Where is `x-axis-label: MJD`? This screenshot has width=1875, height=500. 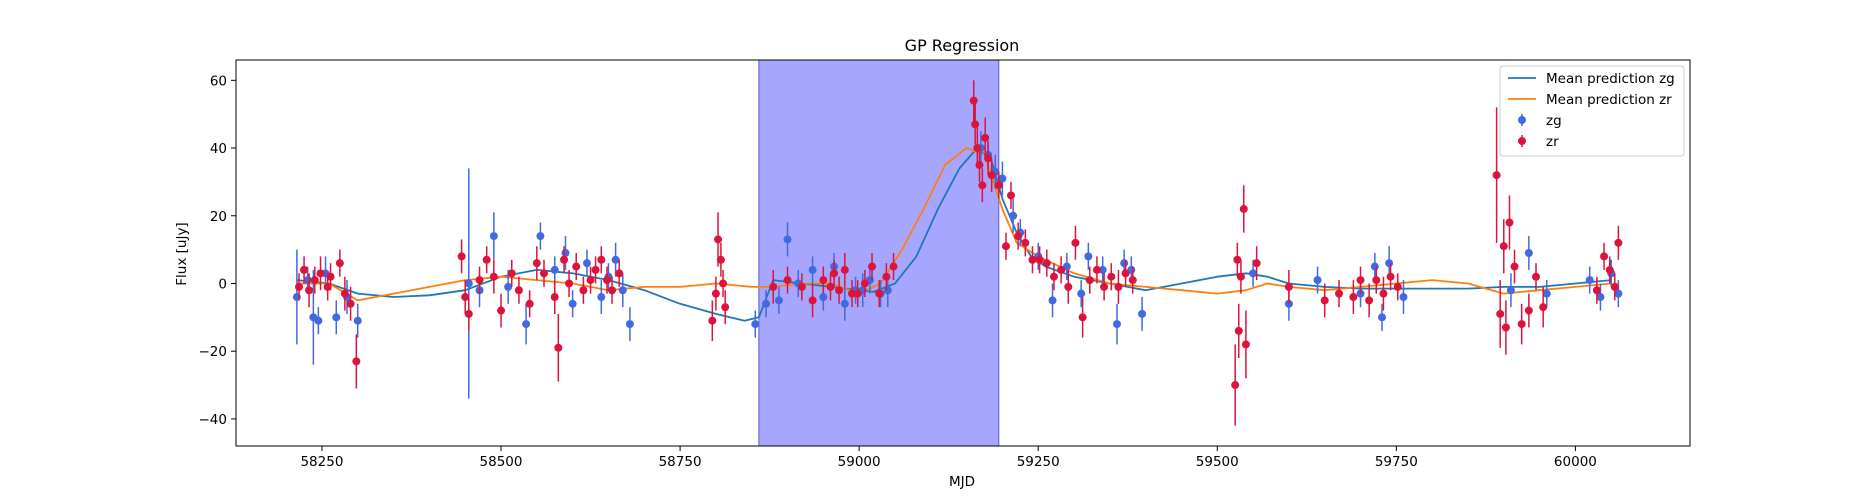 x-axis-label: MJD is located at coordinates (962, 482).